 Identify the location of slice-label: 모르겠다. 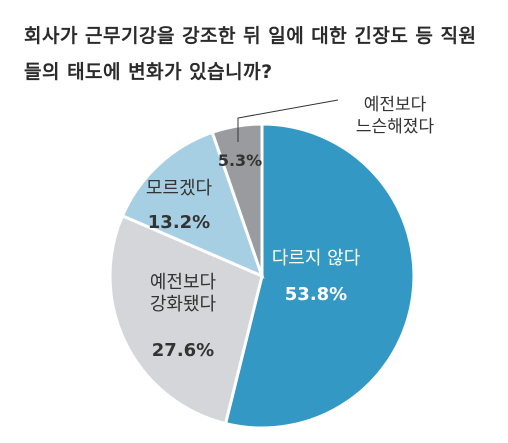
(179, 188).